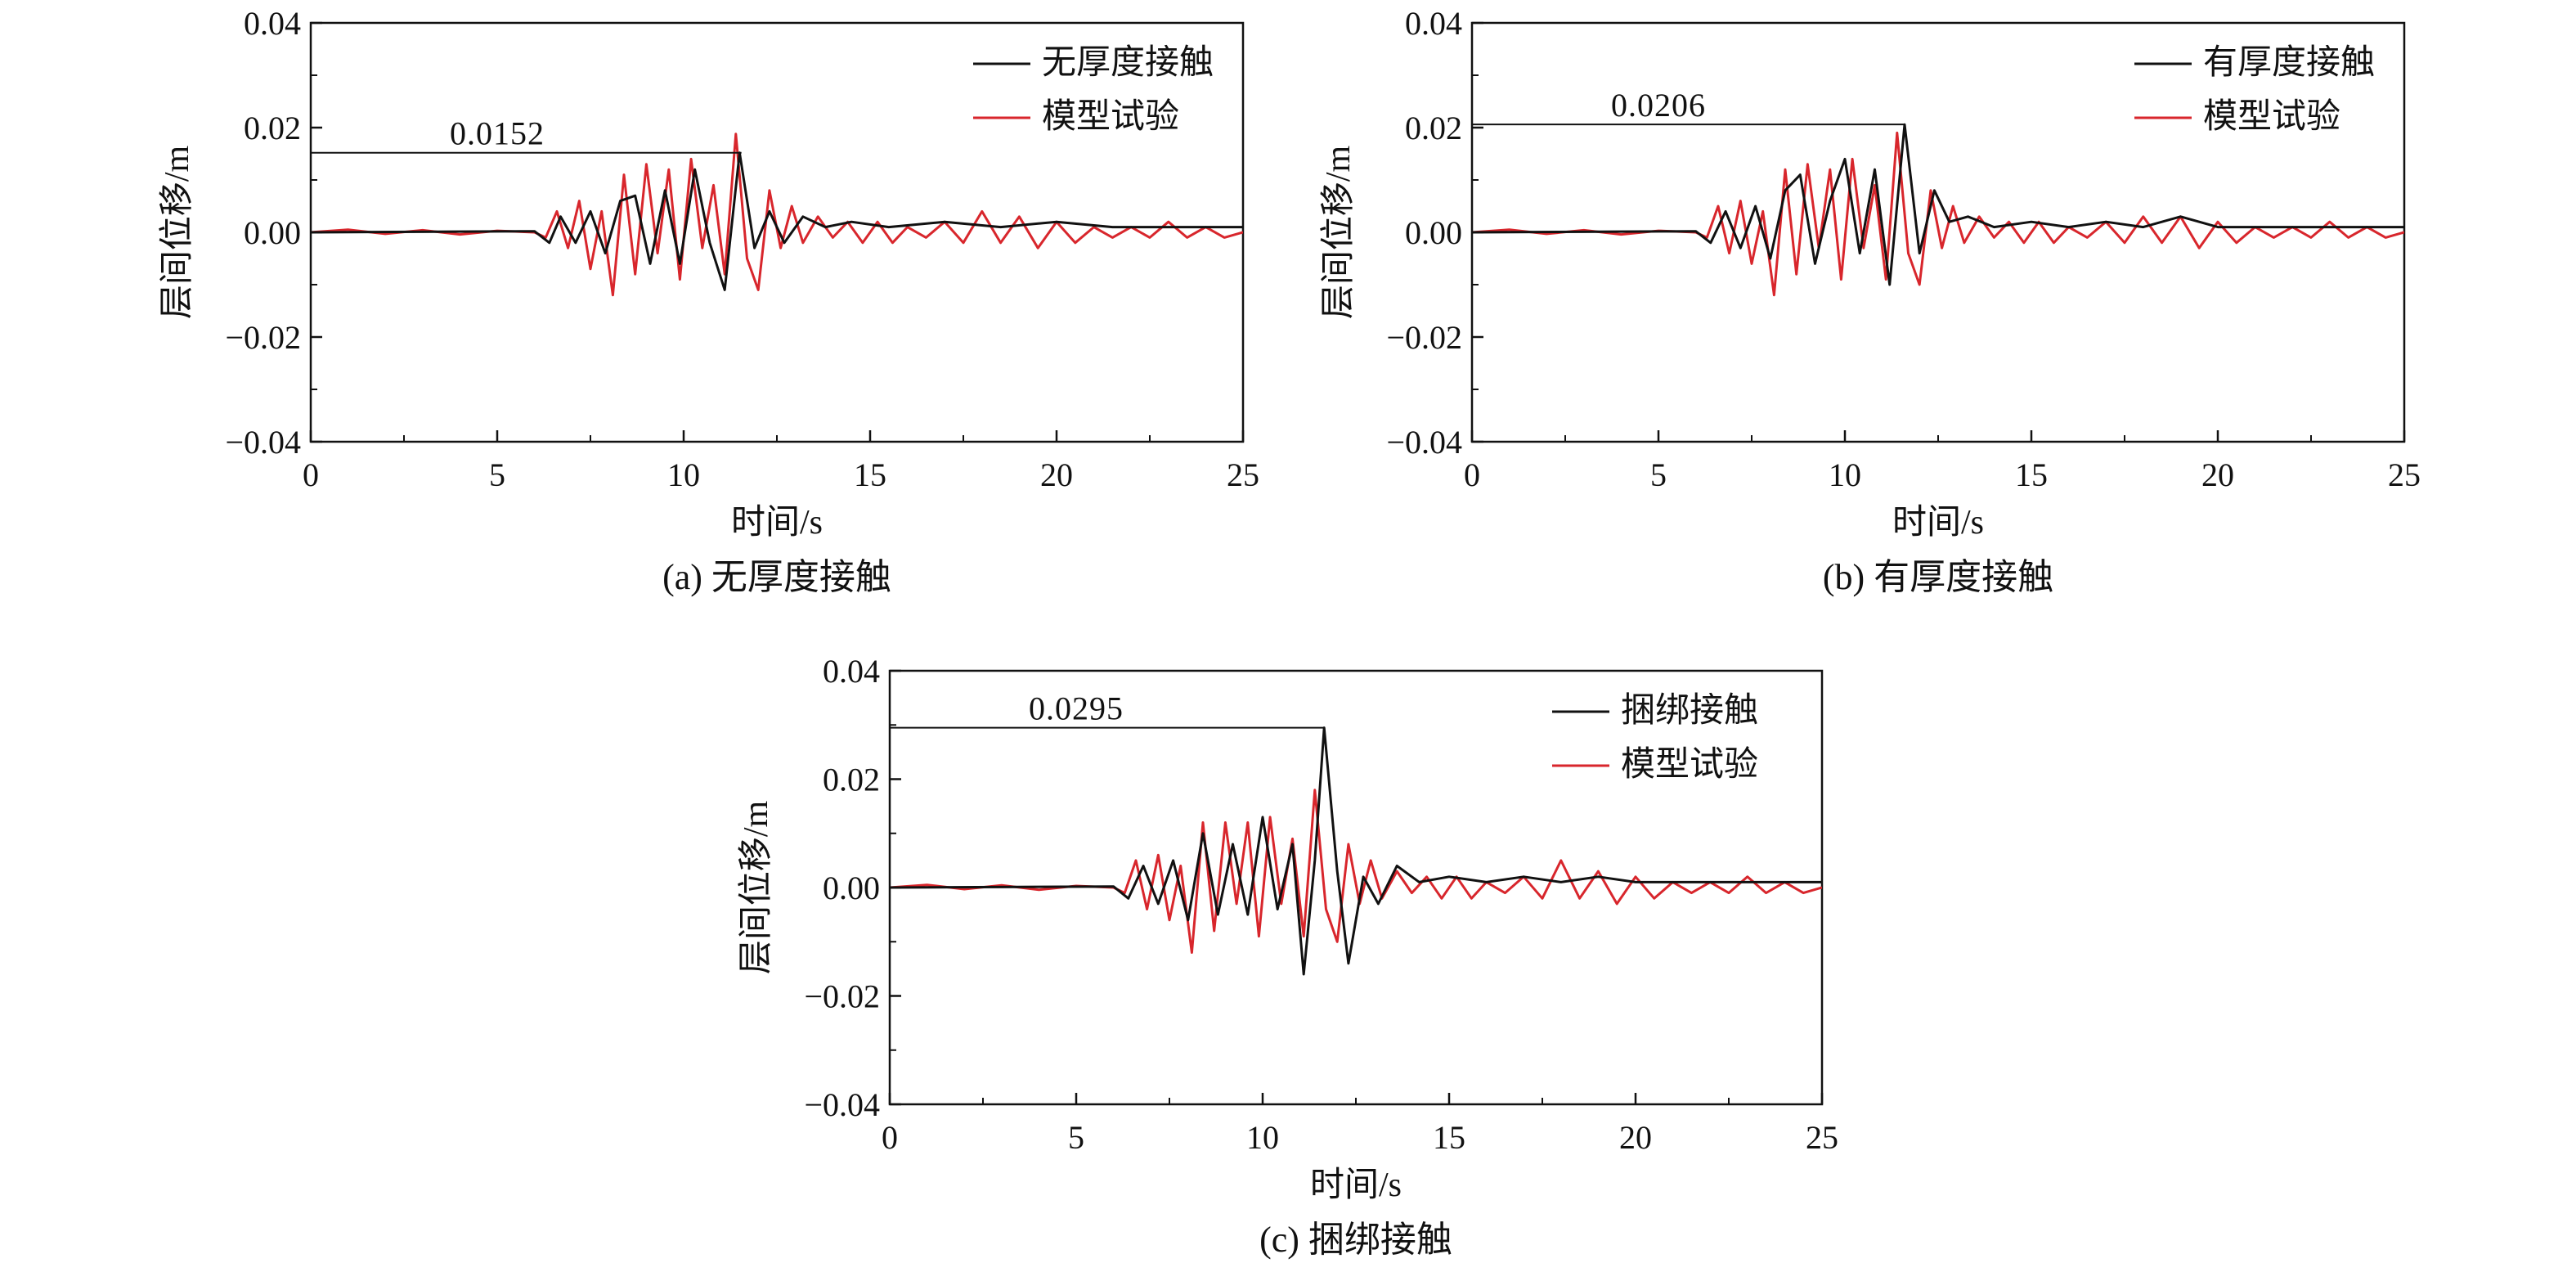 This screenshot has width=2576, height=1272. I want to click on legend-entry: 无厚度接触, so click(1128, 63).